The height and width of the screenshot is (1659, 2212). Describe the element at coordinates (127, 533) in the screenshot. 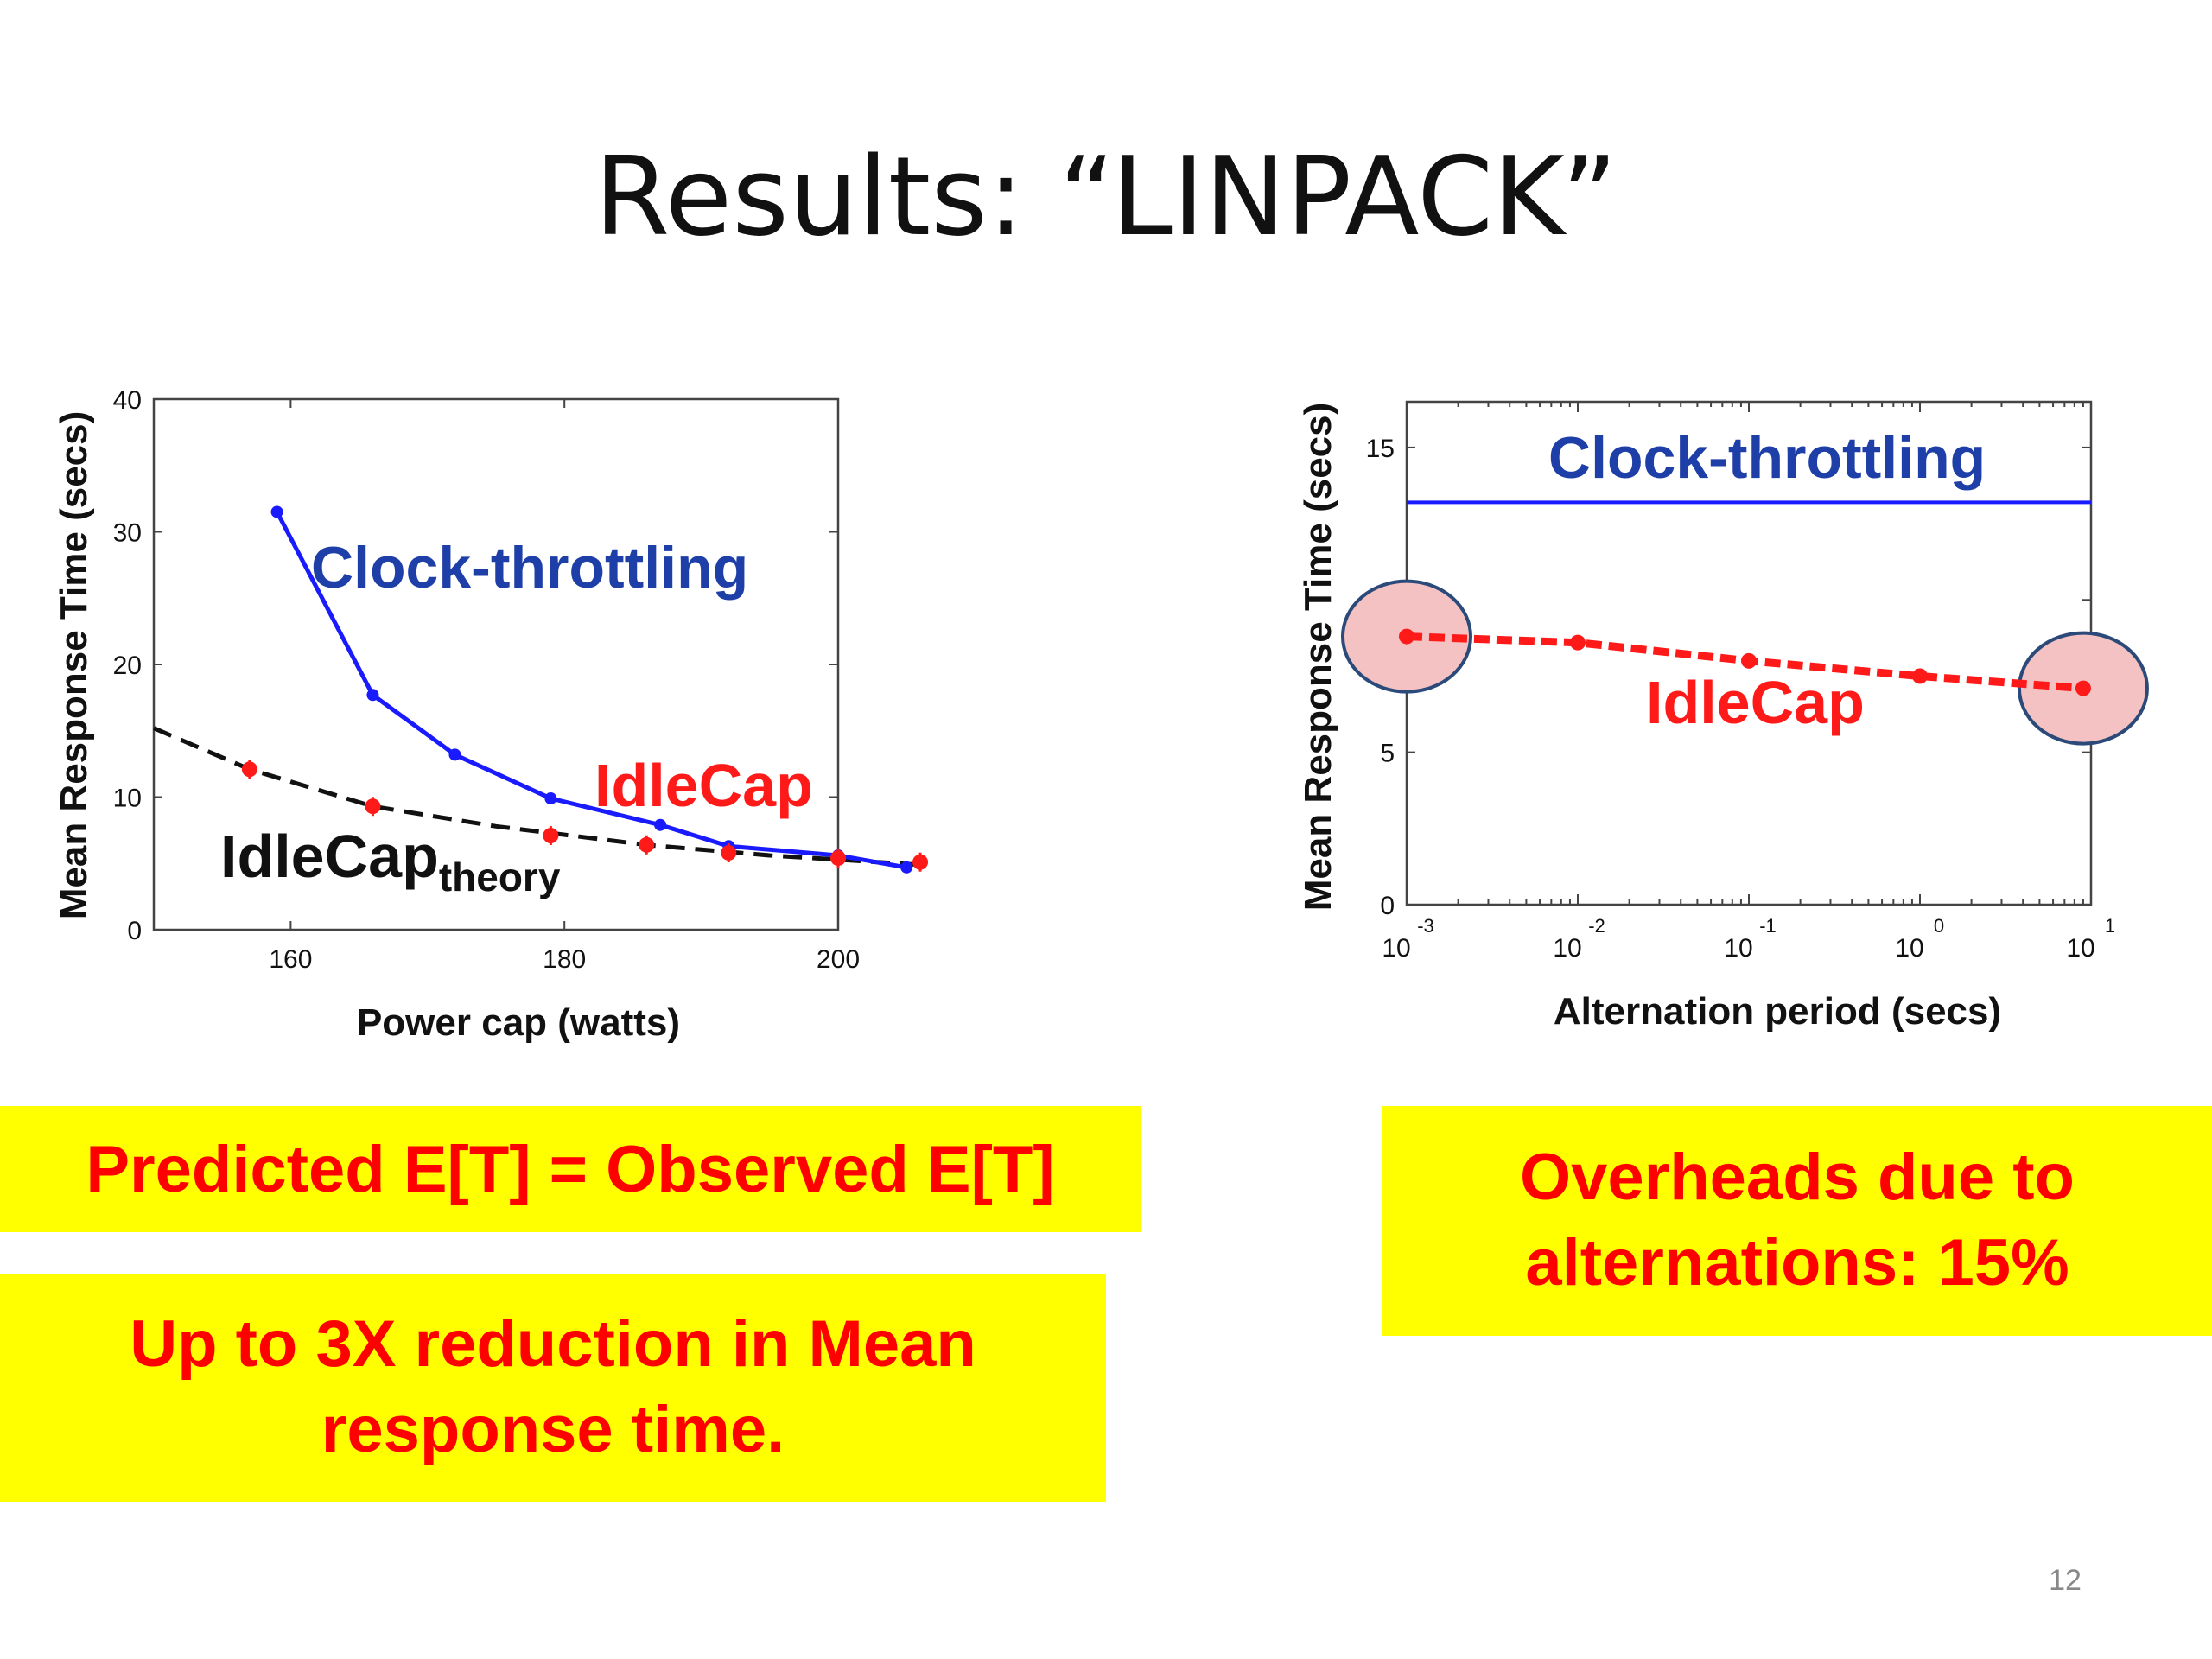

I see `y-tick-label: 30` at that location.